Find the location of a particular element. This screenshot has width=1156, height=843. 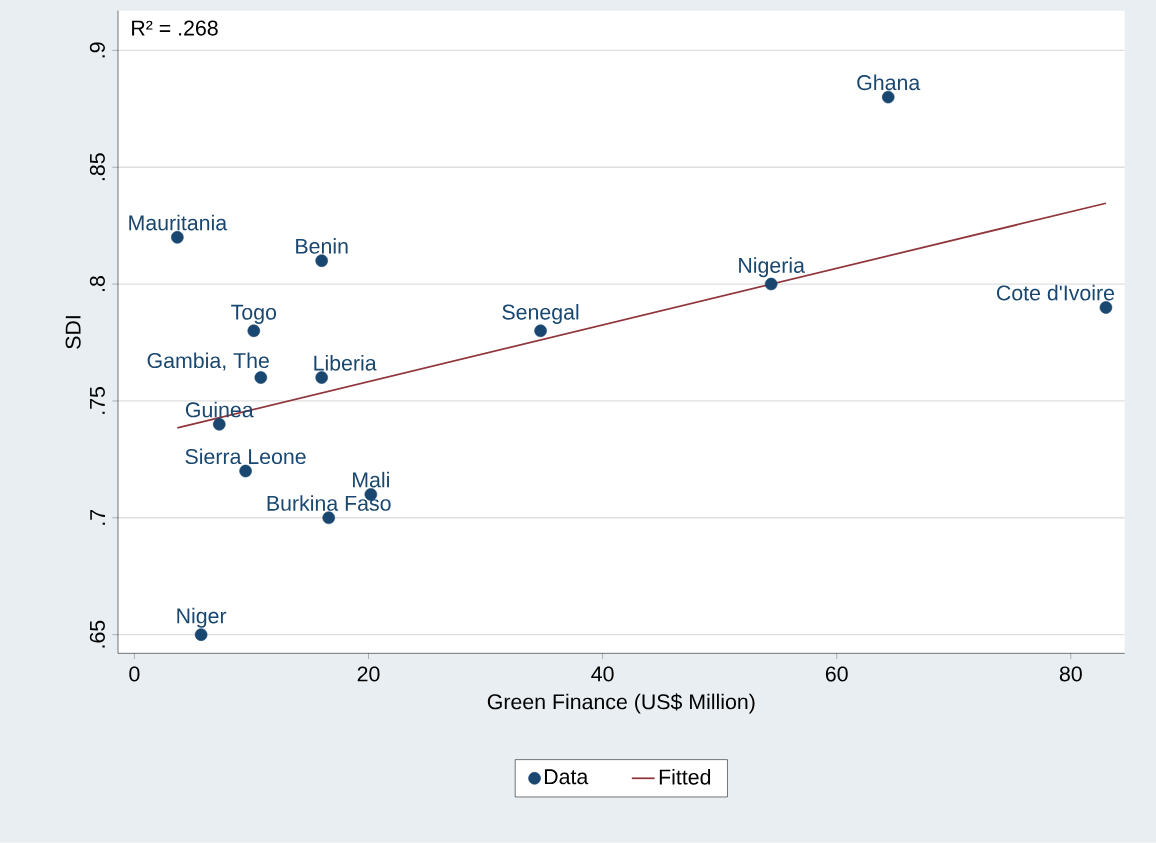

y-tick-label: .8 is located at coordinates (97, 284).